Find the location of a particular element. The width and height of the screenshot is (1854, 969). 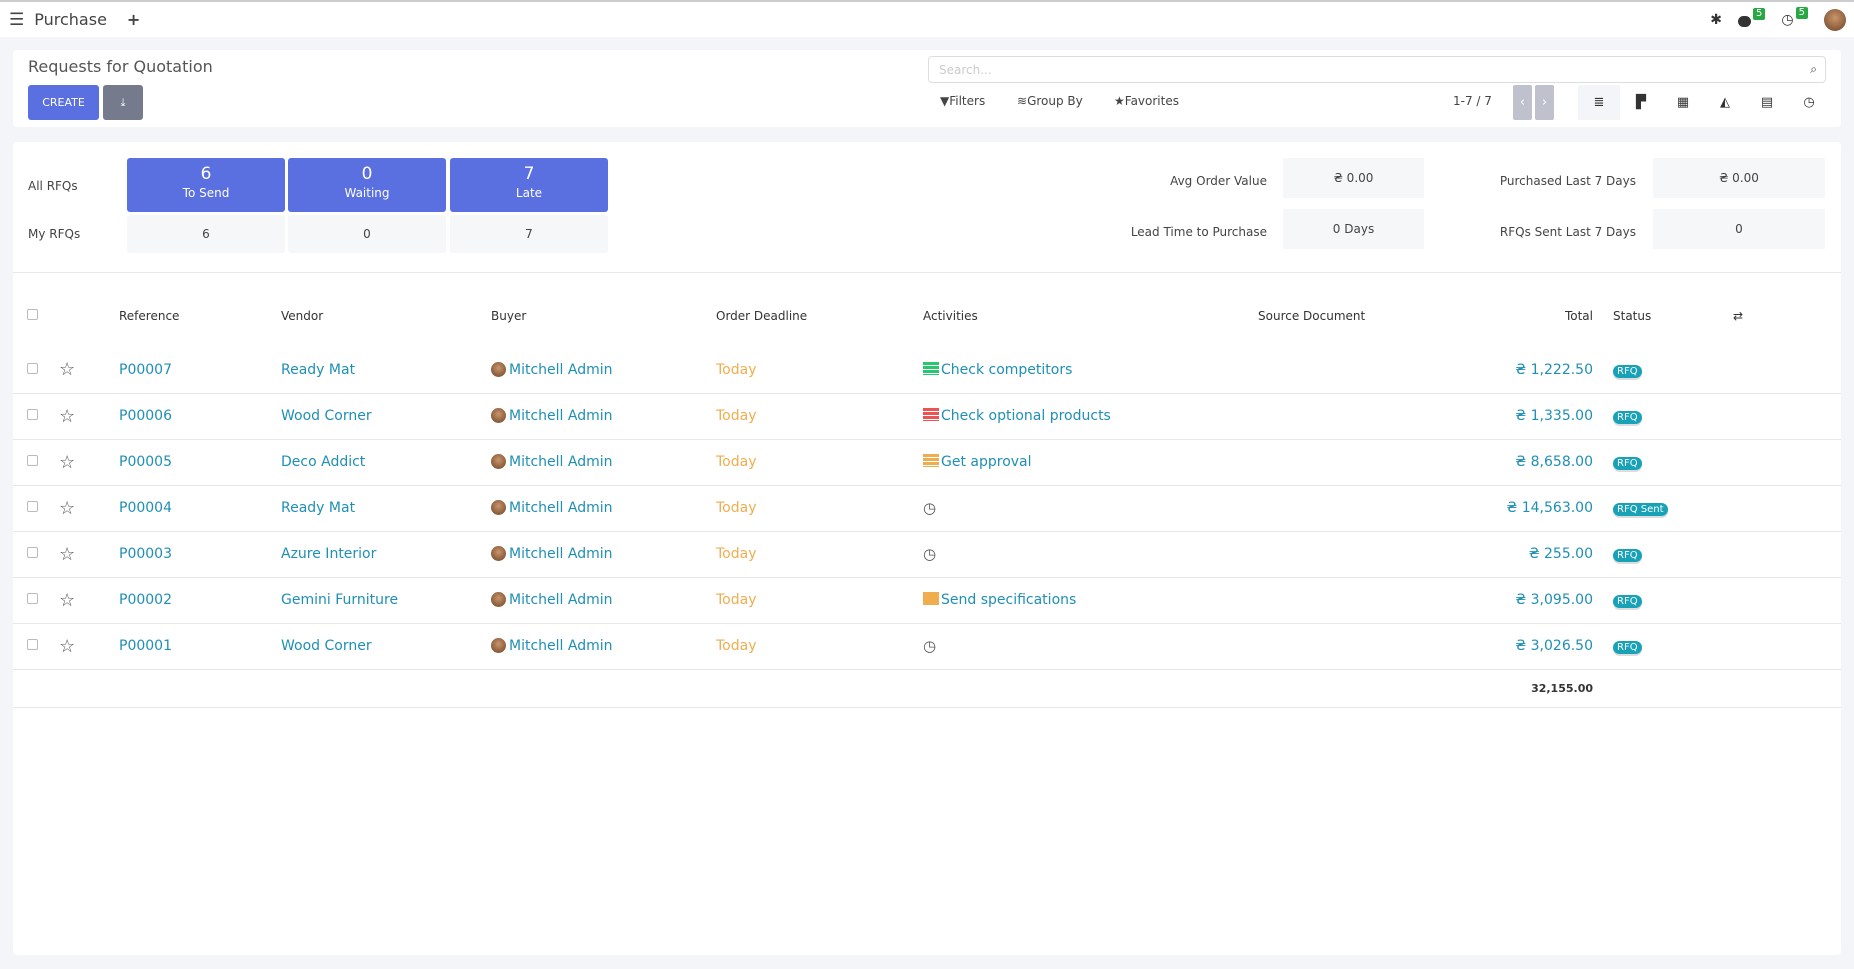

purchased-7-days: ₴ 0.00 is located at coordinates (1739, 178).